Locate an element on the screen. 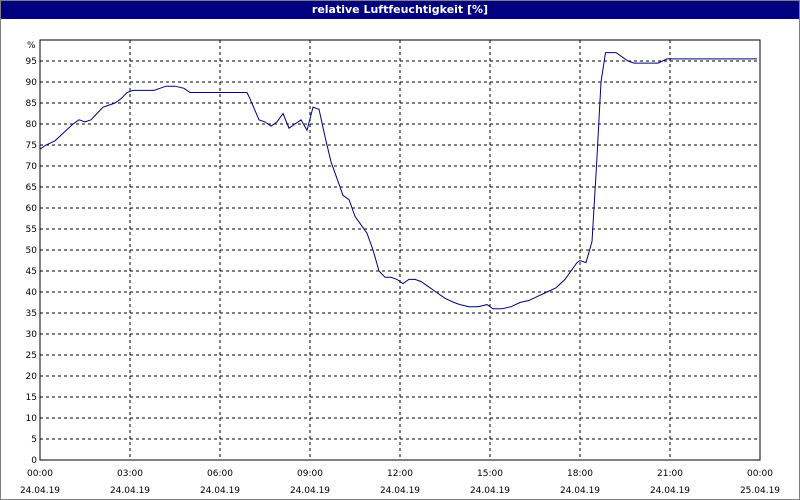  y-tick-label: 45 is located at coordinates (31, 272).